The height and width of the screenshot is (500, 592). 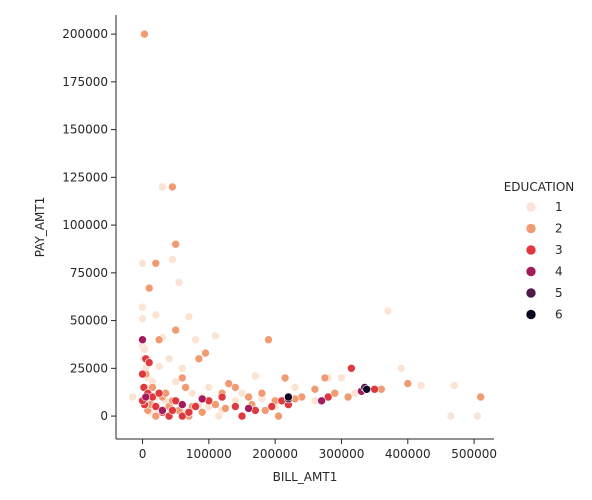 I want to click on y-tick-label: 75000, so click(x=89, y=273).